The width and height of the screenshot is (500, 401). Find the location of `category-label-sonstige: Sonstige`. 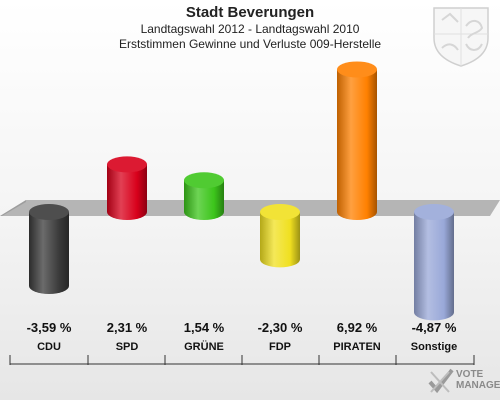

category-label-sonstige: Sonstige is located at coordinates (434, 347).